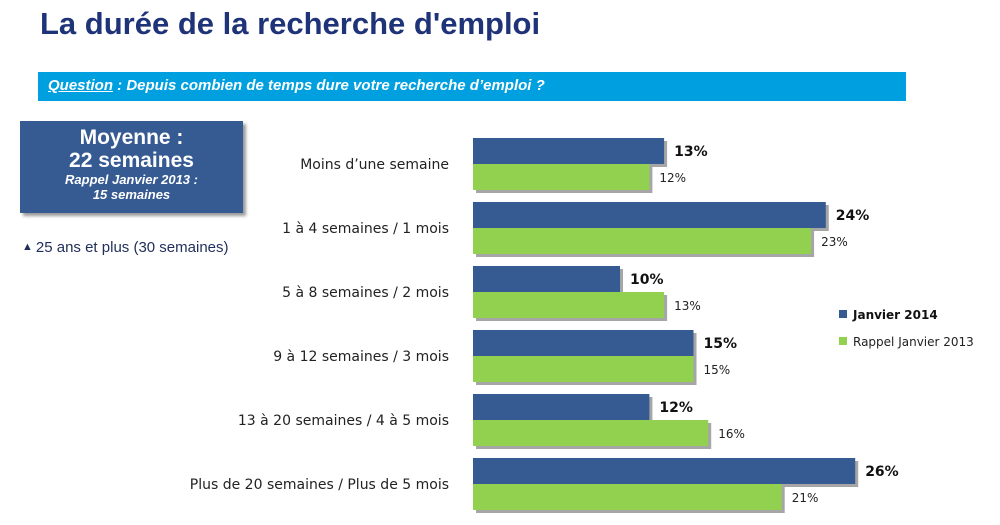 This screenshot has width=1000, height=525. I want to click on data-label-rappel-janvier-2013-1: 12%, so click(672, 178).